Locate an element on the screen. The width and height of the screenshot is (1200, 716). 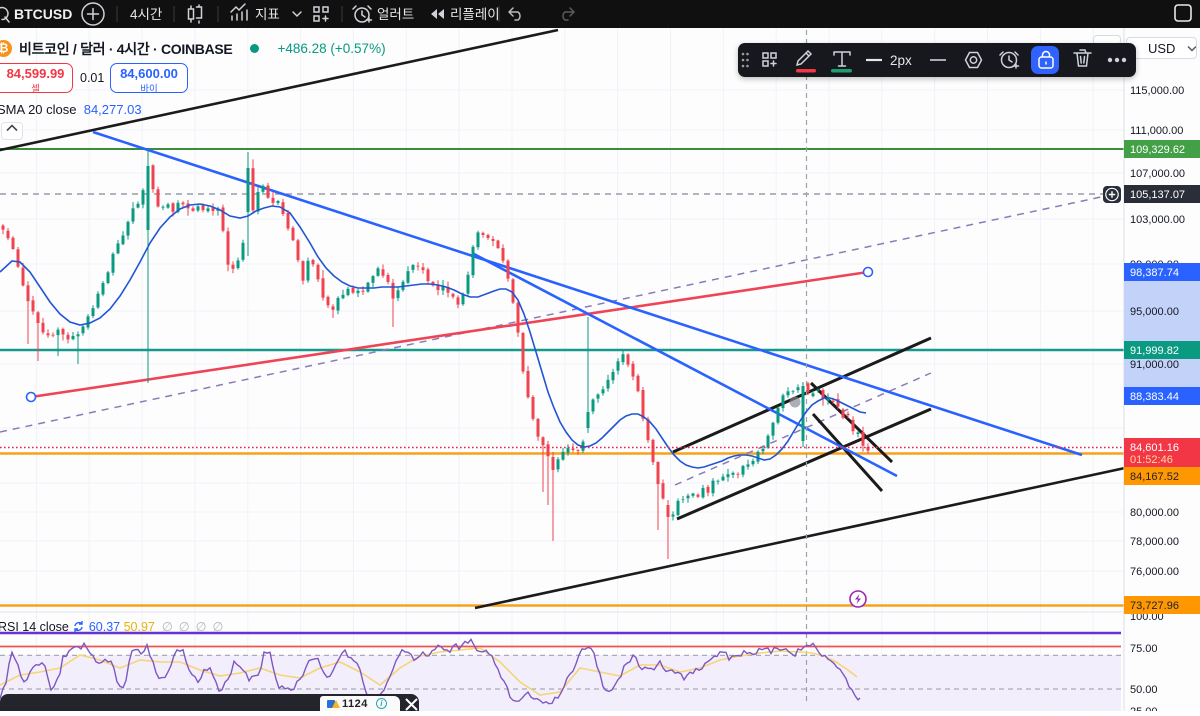
svg-text: 75.00 is located at coordinates (1144, 649).